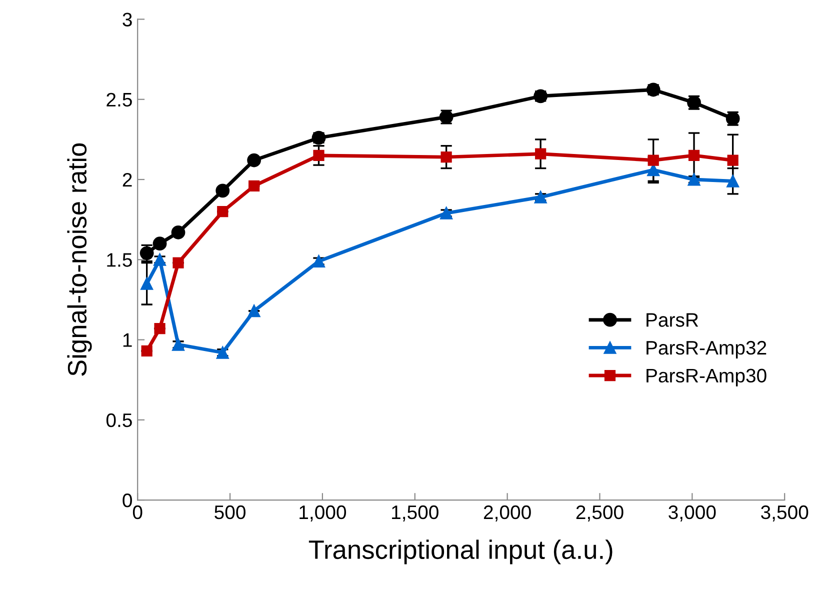 The width and height of the screenshot is (819, 601). What do you see at coordinates (127, 19) in the screenshot?
I see `y-tick-label: 3` at bounding box center [127, 19].